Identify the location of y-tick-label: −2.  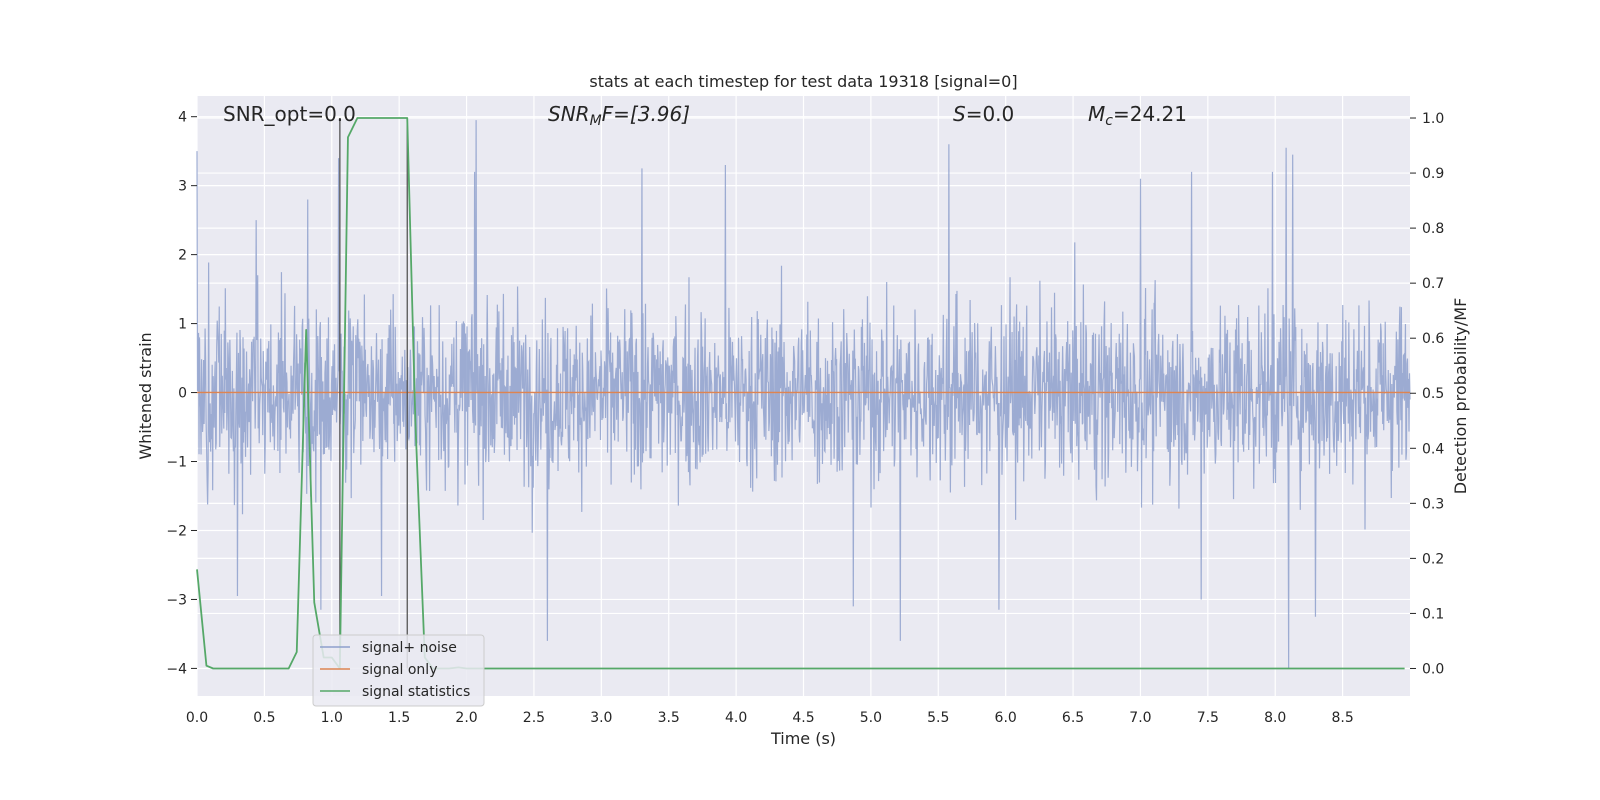
(176, 531).